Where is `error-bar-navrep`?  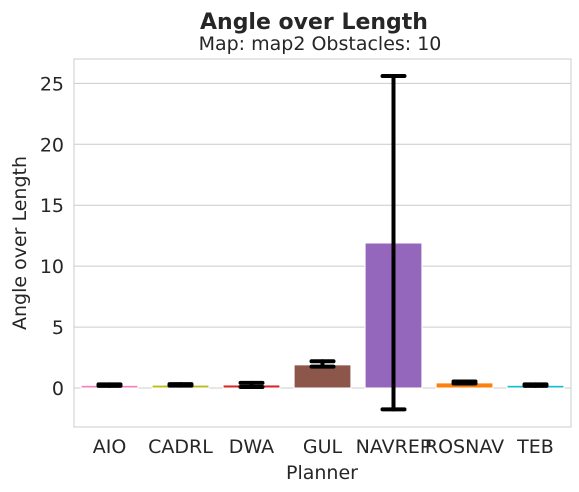
error-bar-navrep is located at coordinates (393, 243).